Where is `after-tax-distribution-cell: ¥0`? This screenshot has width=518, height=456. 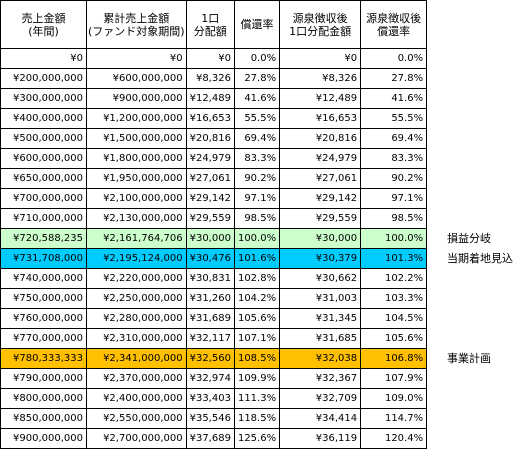 after-tax-distribution-cell: ¥0 is located at coordinates (320, 58).